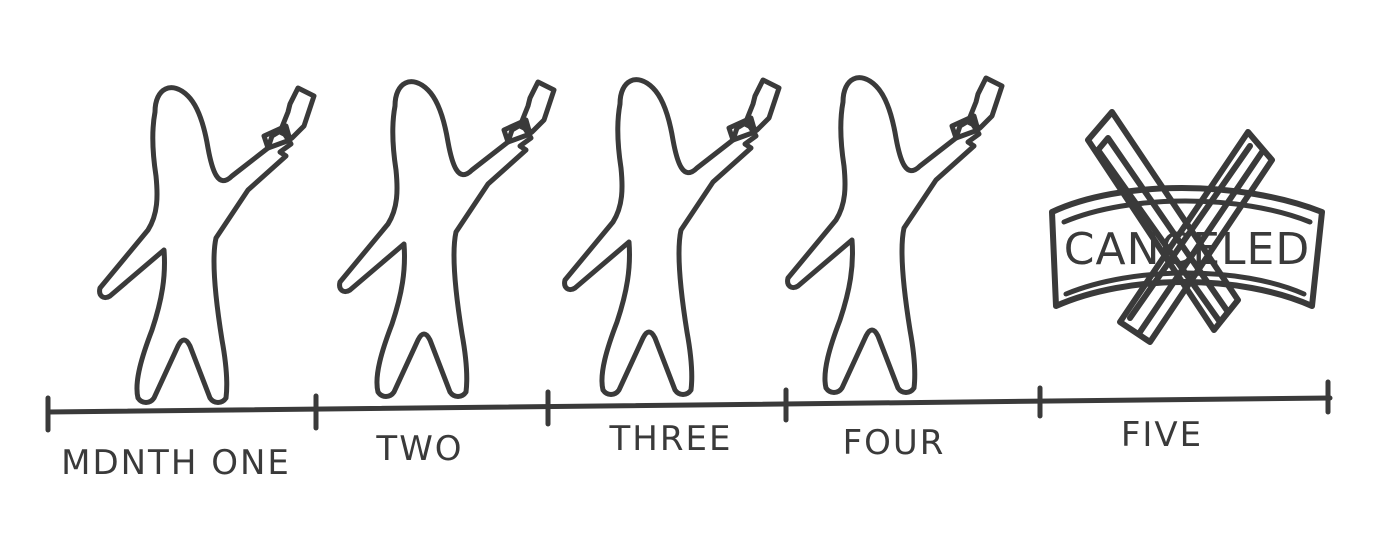  What do you see at coordinates (671, 439) in the screenshot?
I see `month-label-three: THREE` at bounding box center [671, 439].